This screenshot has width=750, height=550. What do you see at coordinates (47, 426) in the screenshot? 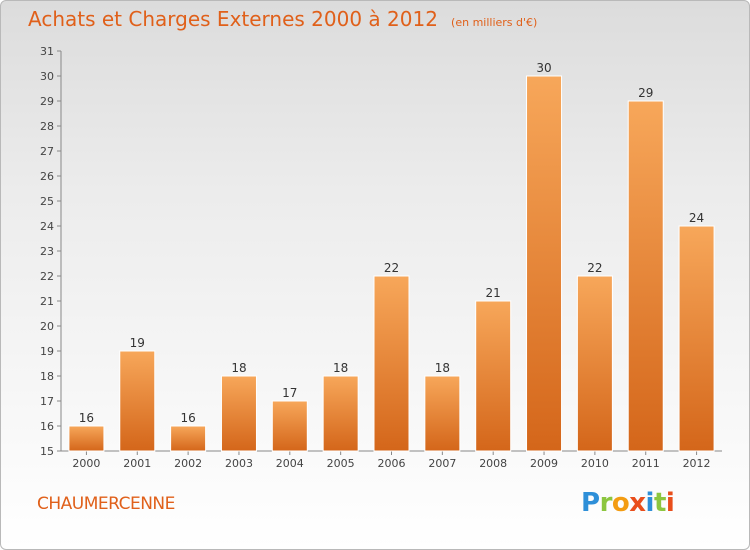
I see `y-tick-label: 16` at bounding box center [47, 426].